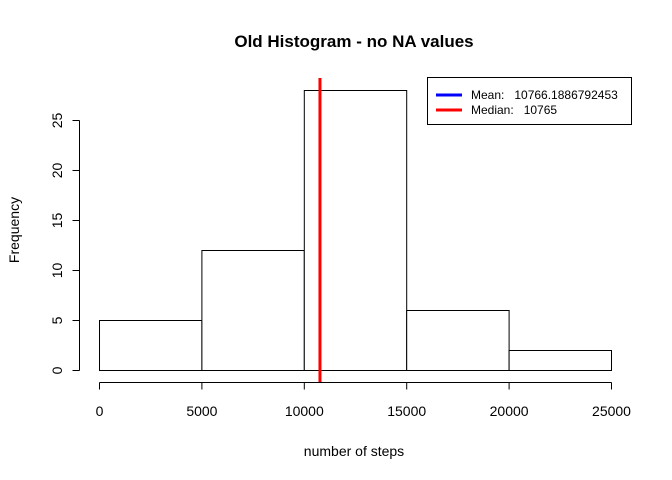 The image size is (672, 480). Describe the element at coordinates (201, 411) in the screenshot. I see `x-tick-label-1: 5000` at that location.